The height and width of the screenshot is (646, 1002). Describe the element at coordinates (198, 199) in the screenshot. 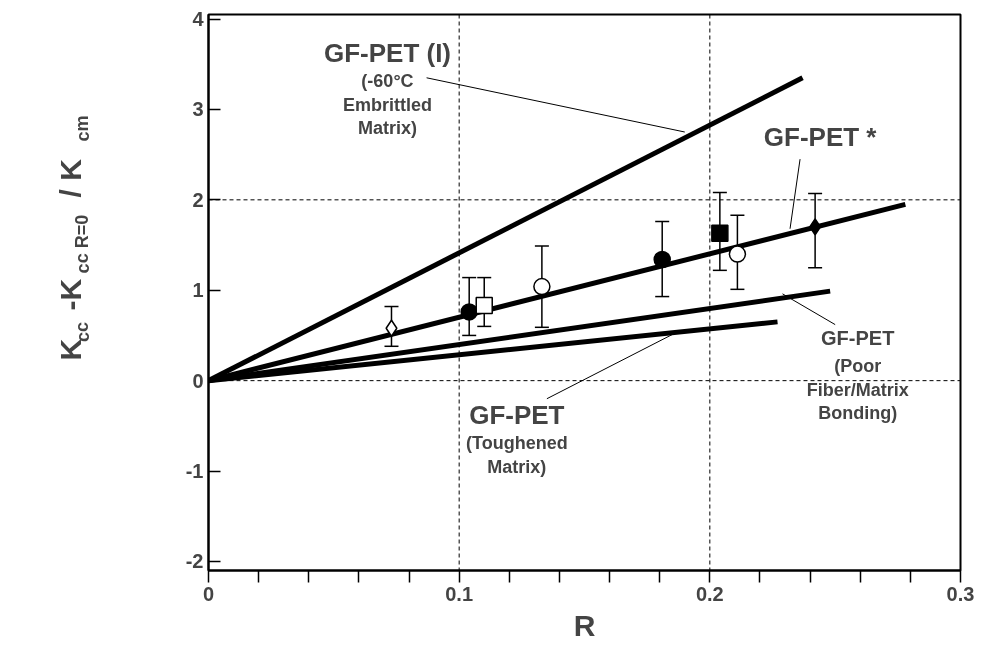

I see `y-tick-label: 2` at that location.